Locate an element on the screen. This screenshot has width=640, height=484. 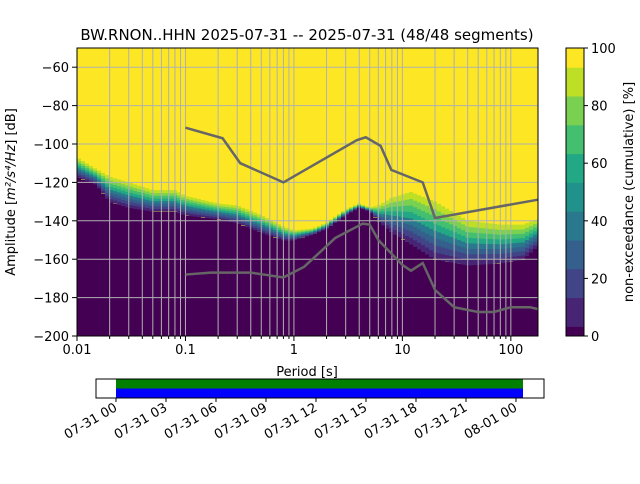
colorbar-segment is located at coordinates (575, 245).